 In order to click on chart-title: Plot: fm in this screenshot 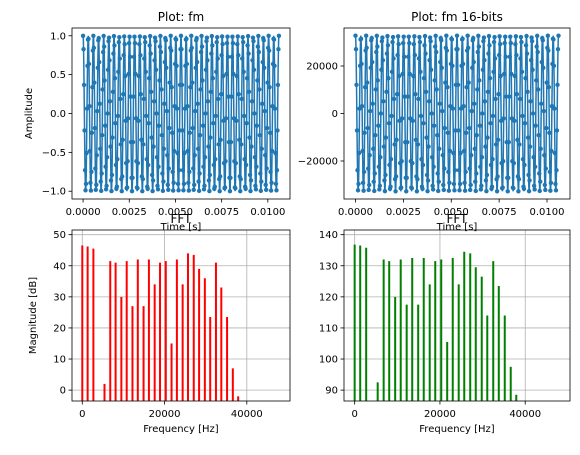, I will do `click(181, 17)`.